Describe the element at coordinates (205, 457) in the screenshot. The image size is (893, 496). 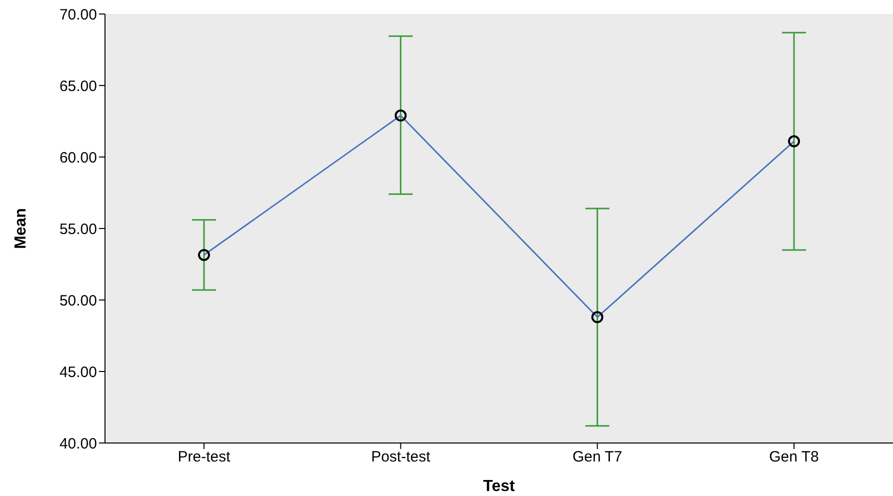
I see `x-tick-label: Pre-test` at that location.